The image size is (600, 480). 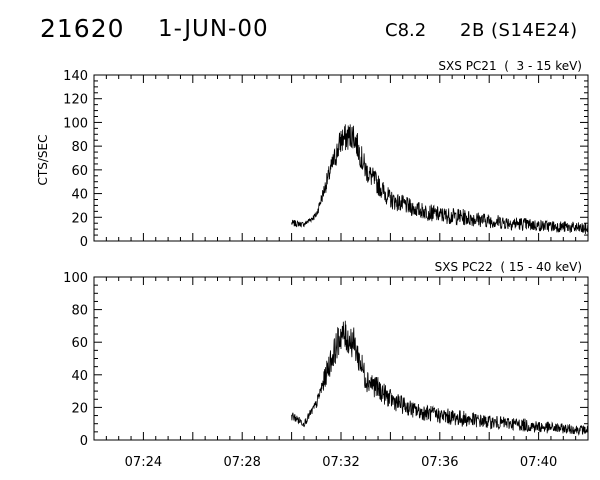 I want to click on x-tick-label: 07:24, so click(x=143, y=462).